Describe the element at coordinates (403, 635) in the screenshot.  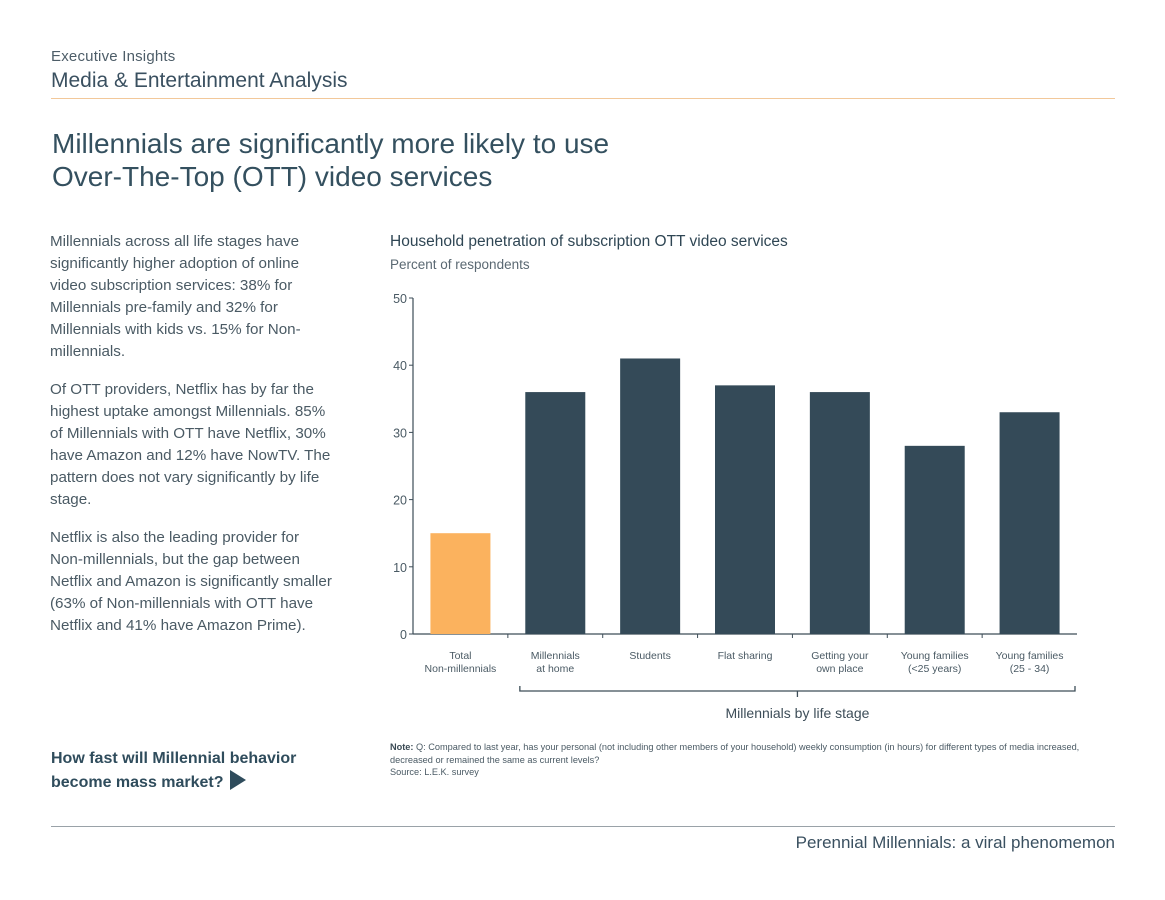
I see `y-tick-label: 0` at that location.